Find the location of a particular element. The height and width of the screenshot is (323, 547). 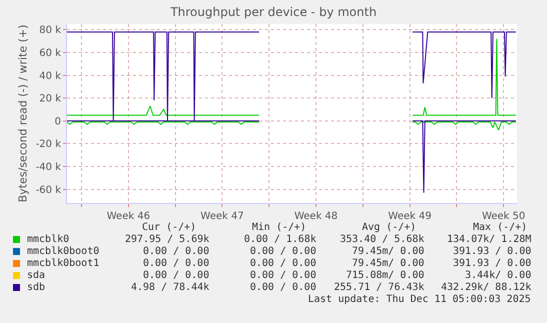

chart-title: Throughput per device - by month is located at coordinates (273, 12).